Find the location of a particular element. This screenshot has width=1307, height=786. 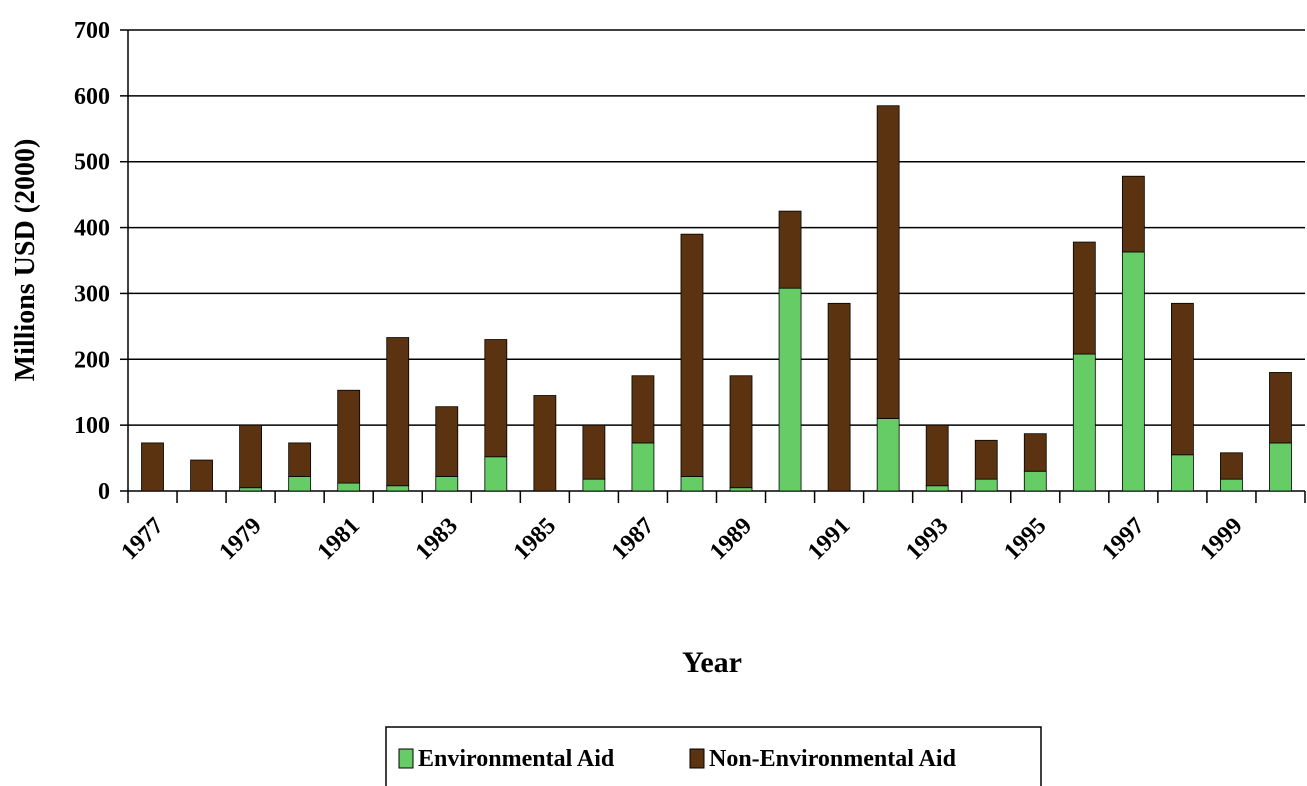

y-tick-label: 700 is located at coordinates (92, 31).